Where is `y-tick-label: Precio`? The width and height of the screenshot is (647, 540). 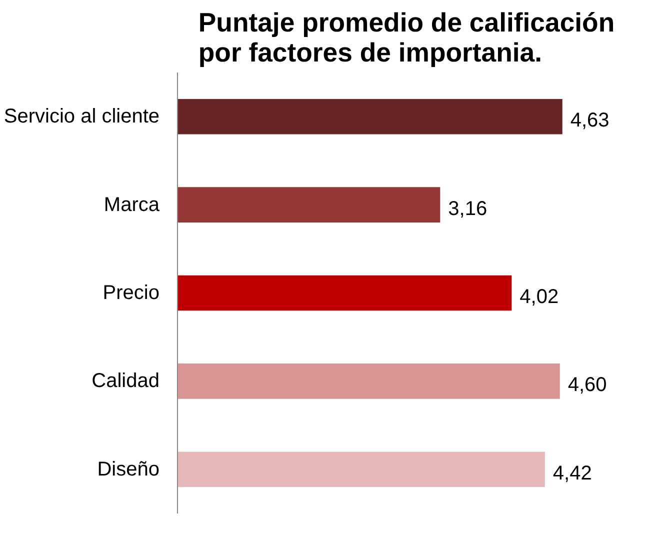
y-tick-label: Precio is located at coordinates (131, 293).